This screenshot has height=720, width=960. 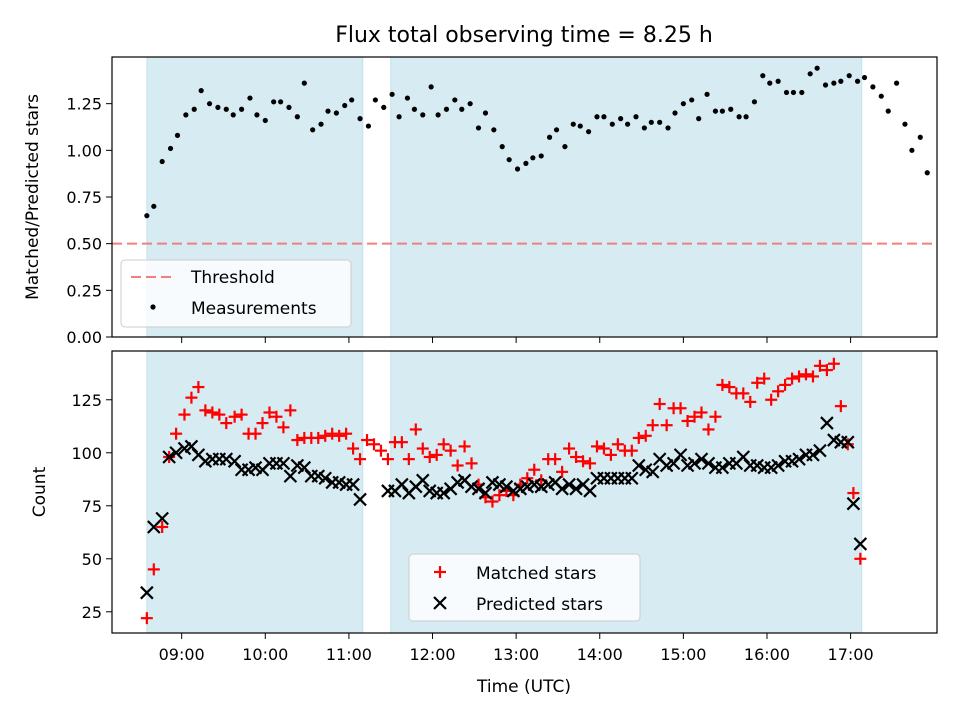 I want to click on legend-predicted-label: Predicted stars, so click(x=539, y=605).